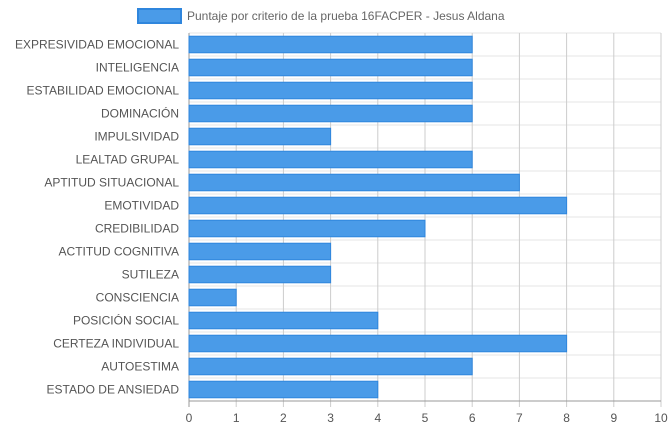 The image size is (670, 431). I want to click on x-tick-label: 5, so click(425, 418).